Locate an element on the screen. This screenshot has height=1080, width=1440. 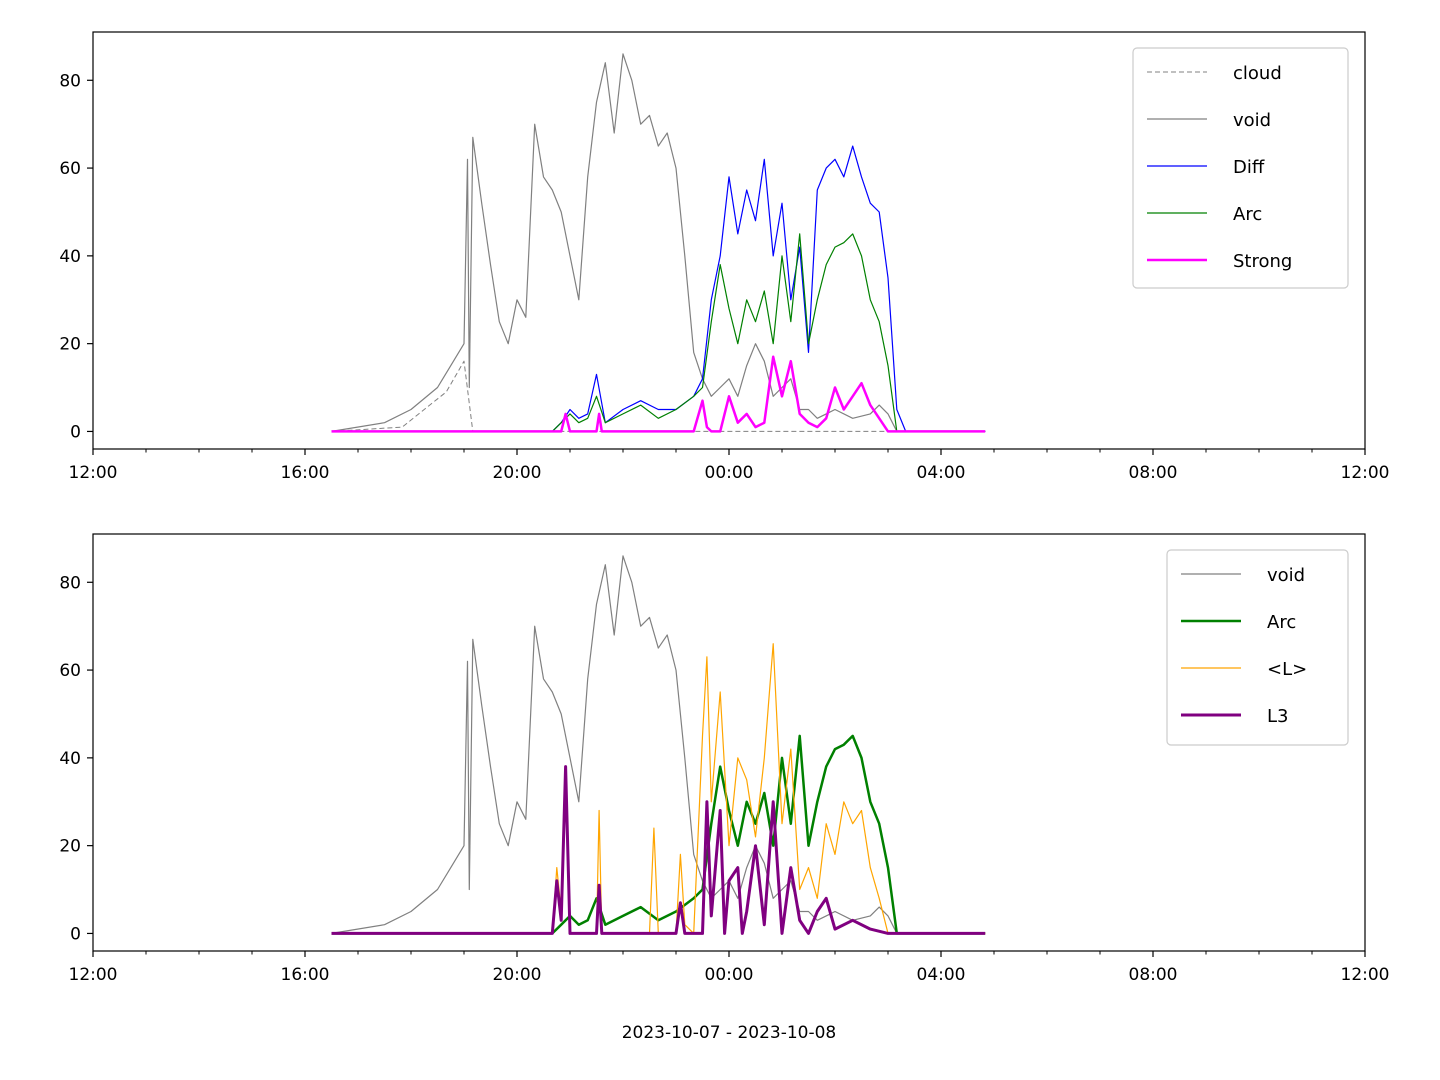
series-line-l3 is located at coordinates (658, 850).